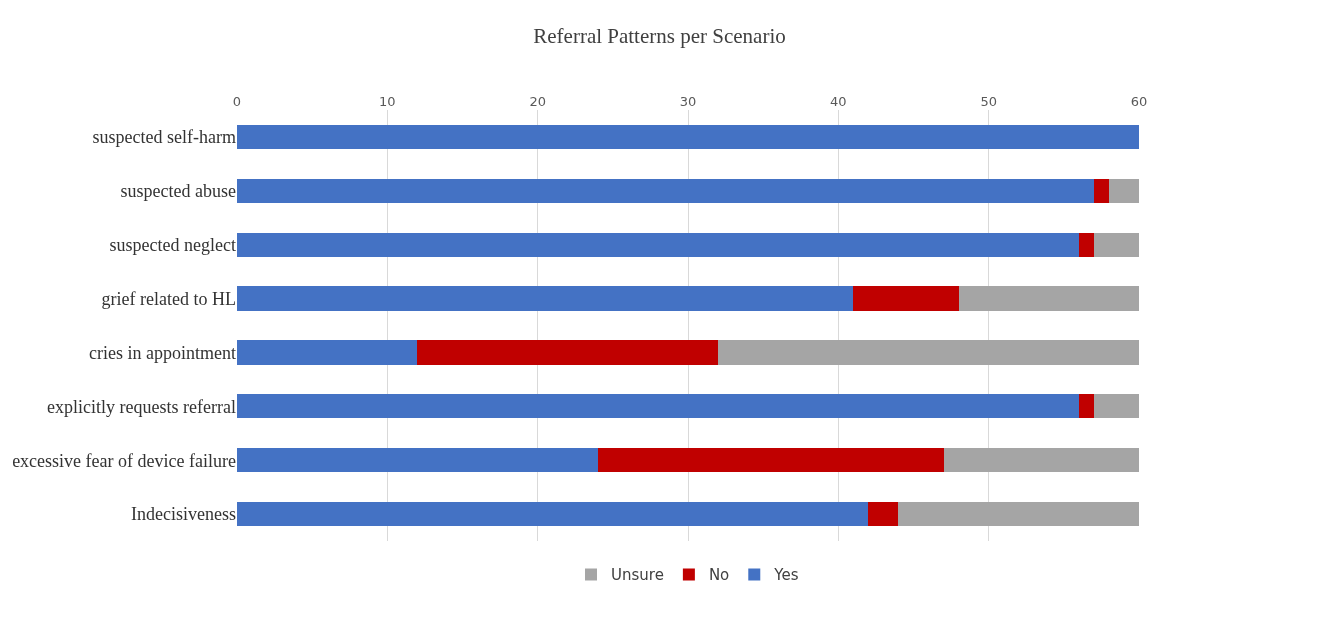  I want to click on legend-label: No, so click(719, 575).